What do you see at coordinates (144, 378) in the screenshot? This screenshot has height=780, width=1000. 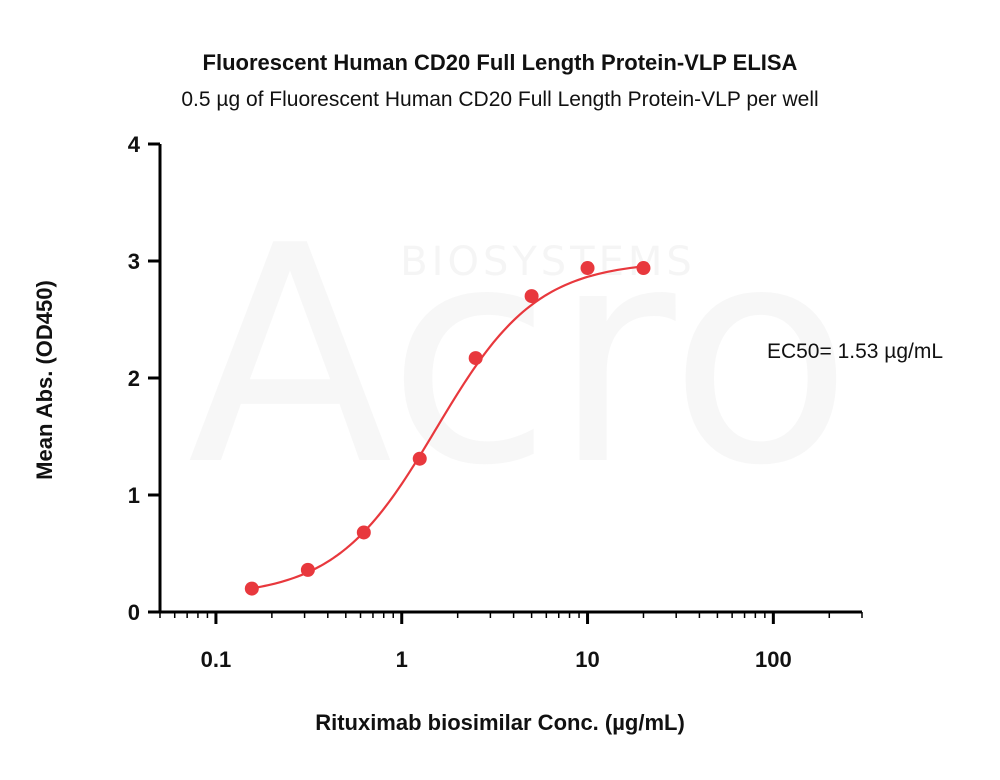 I see `y-ticks: 0 1 2 3 4` at bounding box center [144, 378].